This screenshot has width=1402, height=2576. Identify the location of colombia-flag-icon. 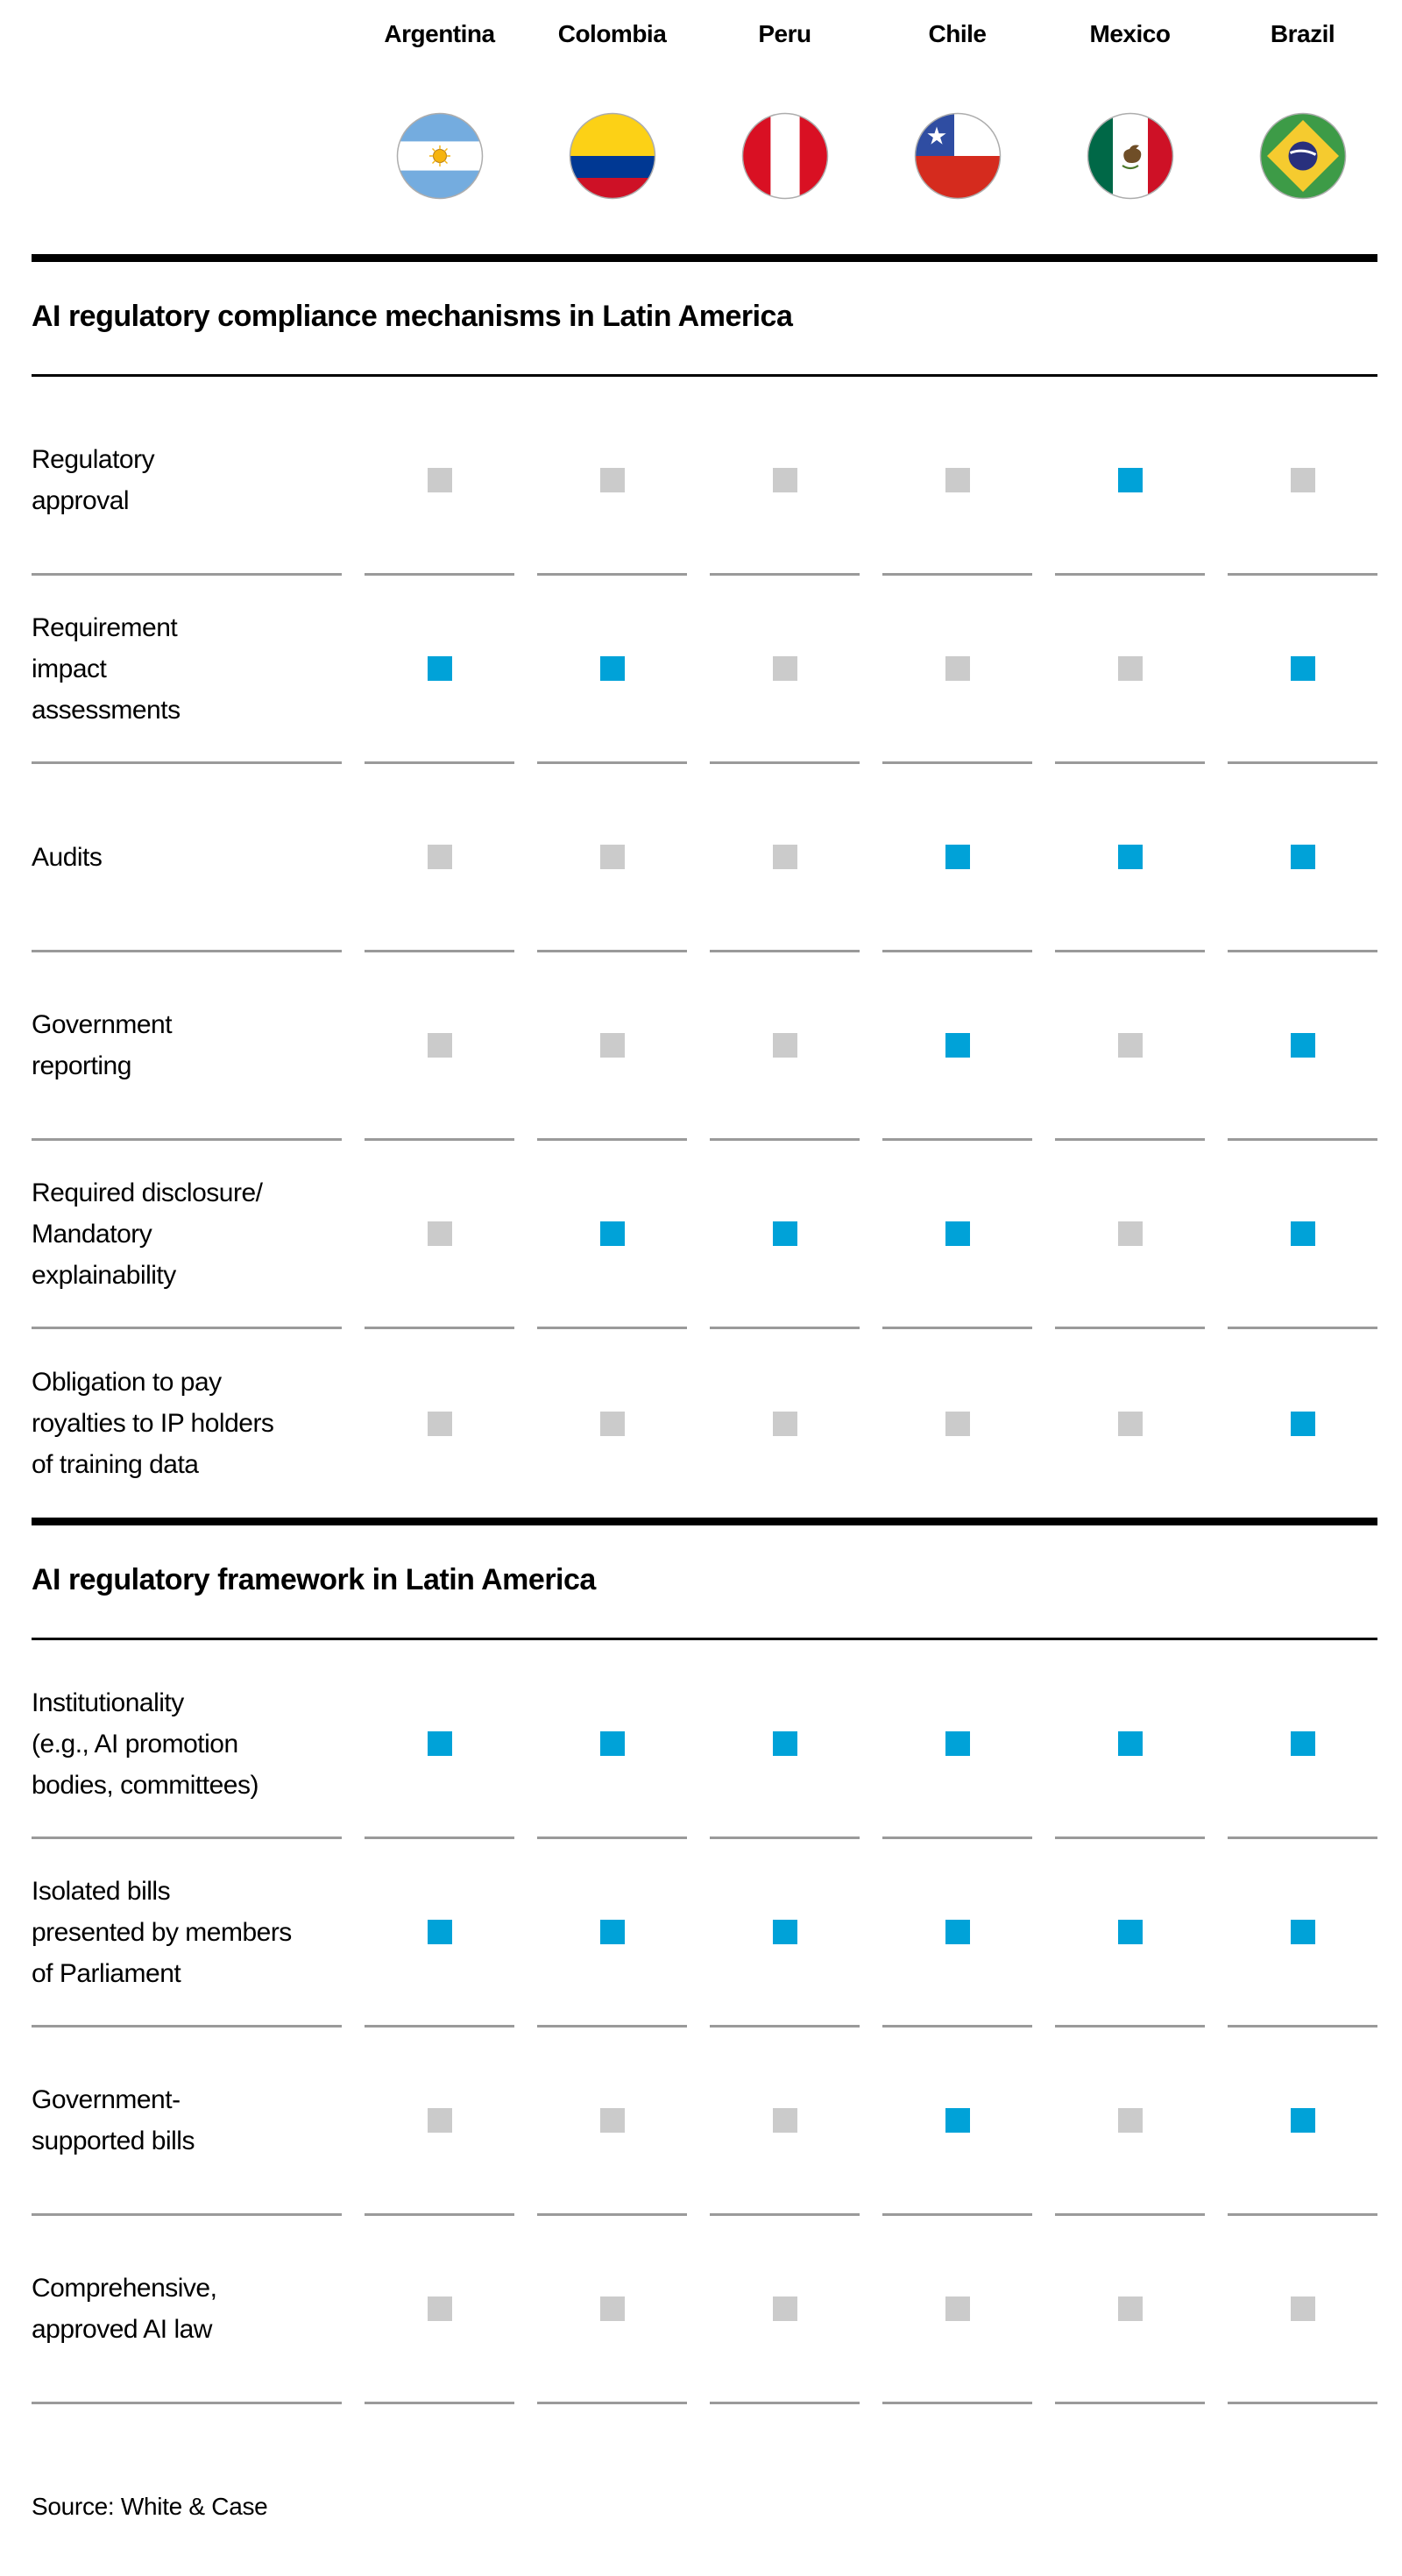
(612, 156).